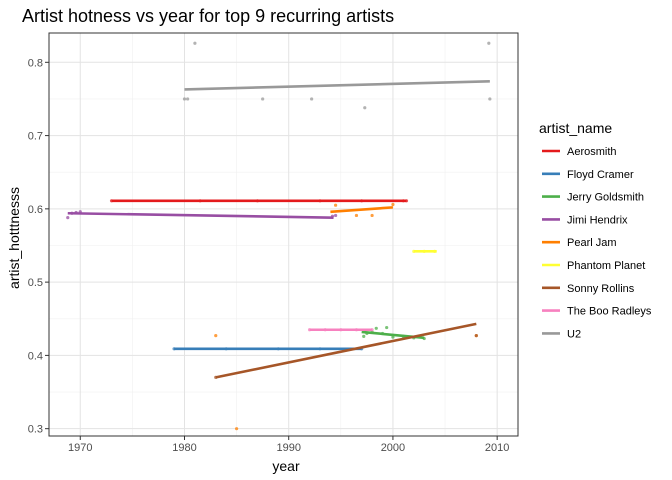  I want to click on y-tick-label: 0.3, so click(35, 430).